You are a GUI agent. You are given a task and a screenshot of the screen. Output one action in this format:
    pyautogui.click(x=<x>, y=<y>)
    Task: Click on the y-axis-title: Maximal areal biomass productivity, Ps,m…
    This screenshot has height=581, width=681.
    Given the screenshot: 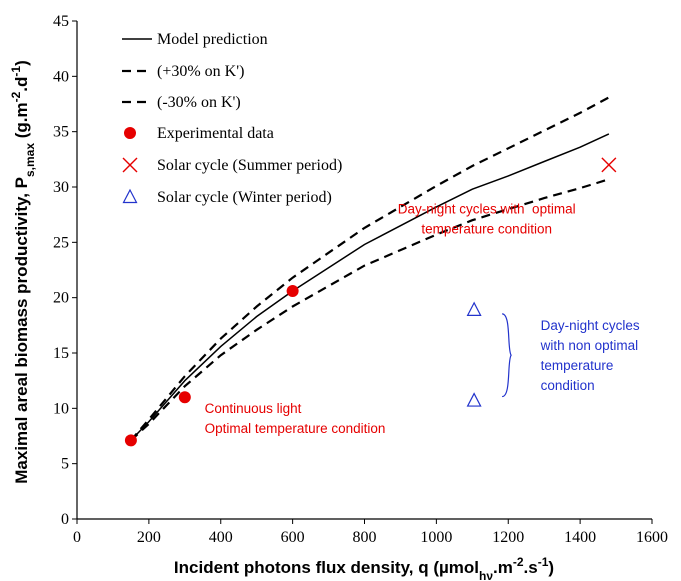 What is the action you would take?
    pyautogui.click(x=23, y=272)
    